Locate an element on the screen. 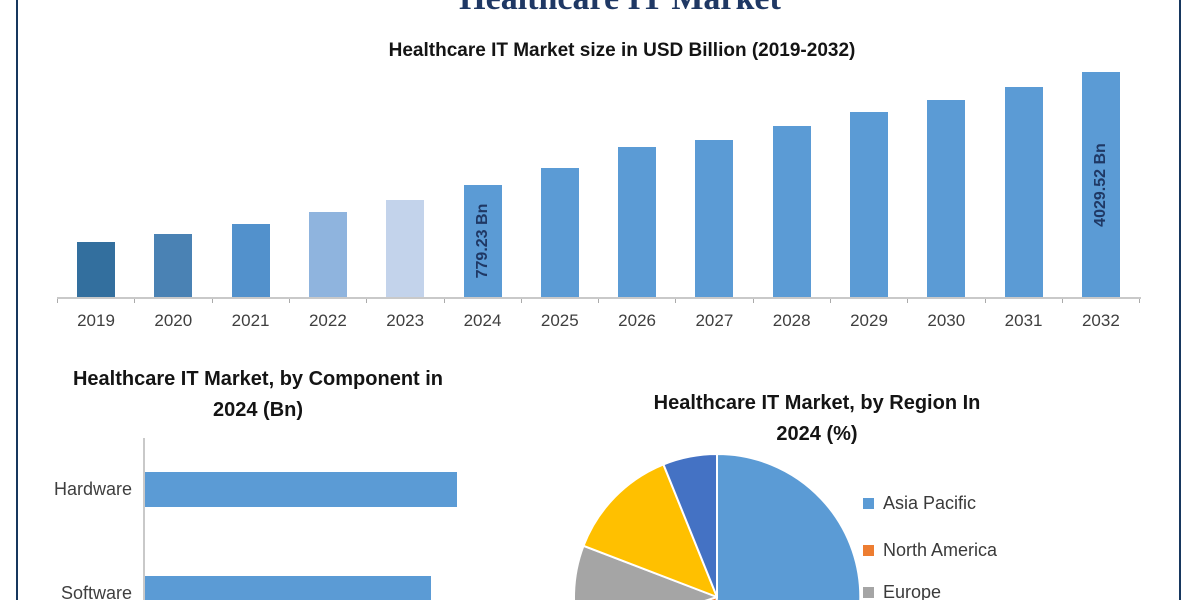 The height and width of the screenshot is (600, 1200). bar-2028 is located at coordinates (791, 211).